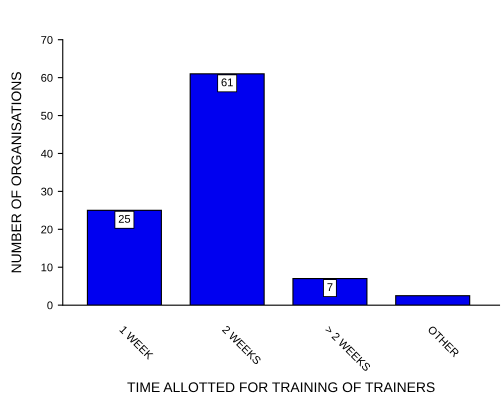 This screenshot has height=418, width=502. I want to click on data-label: 25, so click(124, 218).